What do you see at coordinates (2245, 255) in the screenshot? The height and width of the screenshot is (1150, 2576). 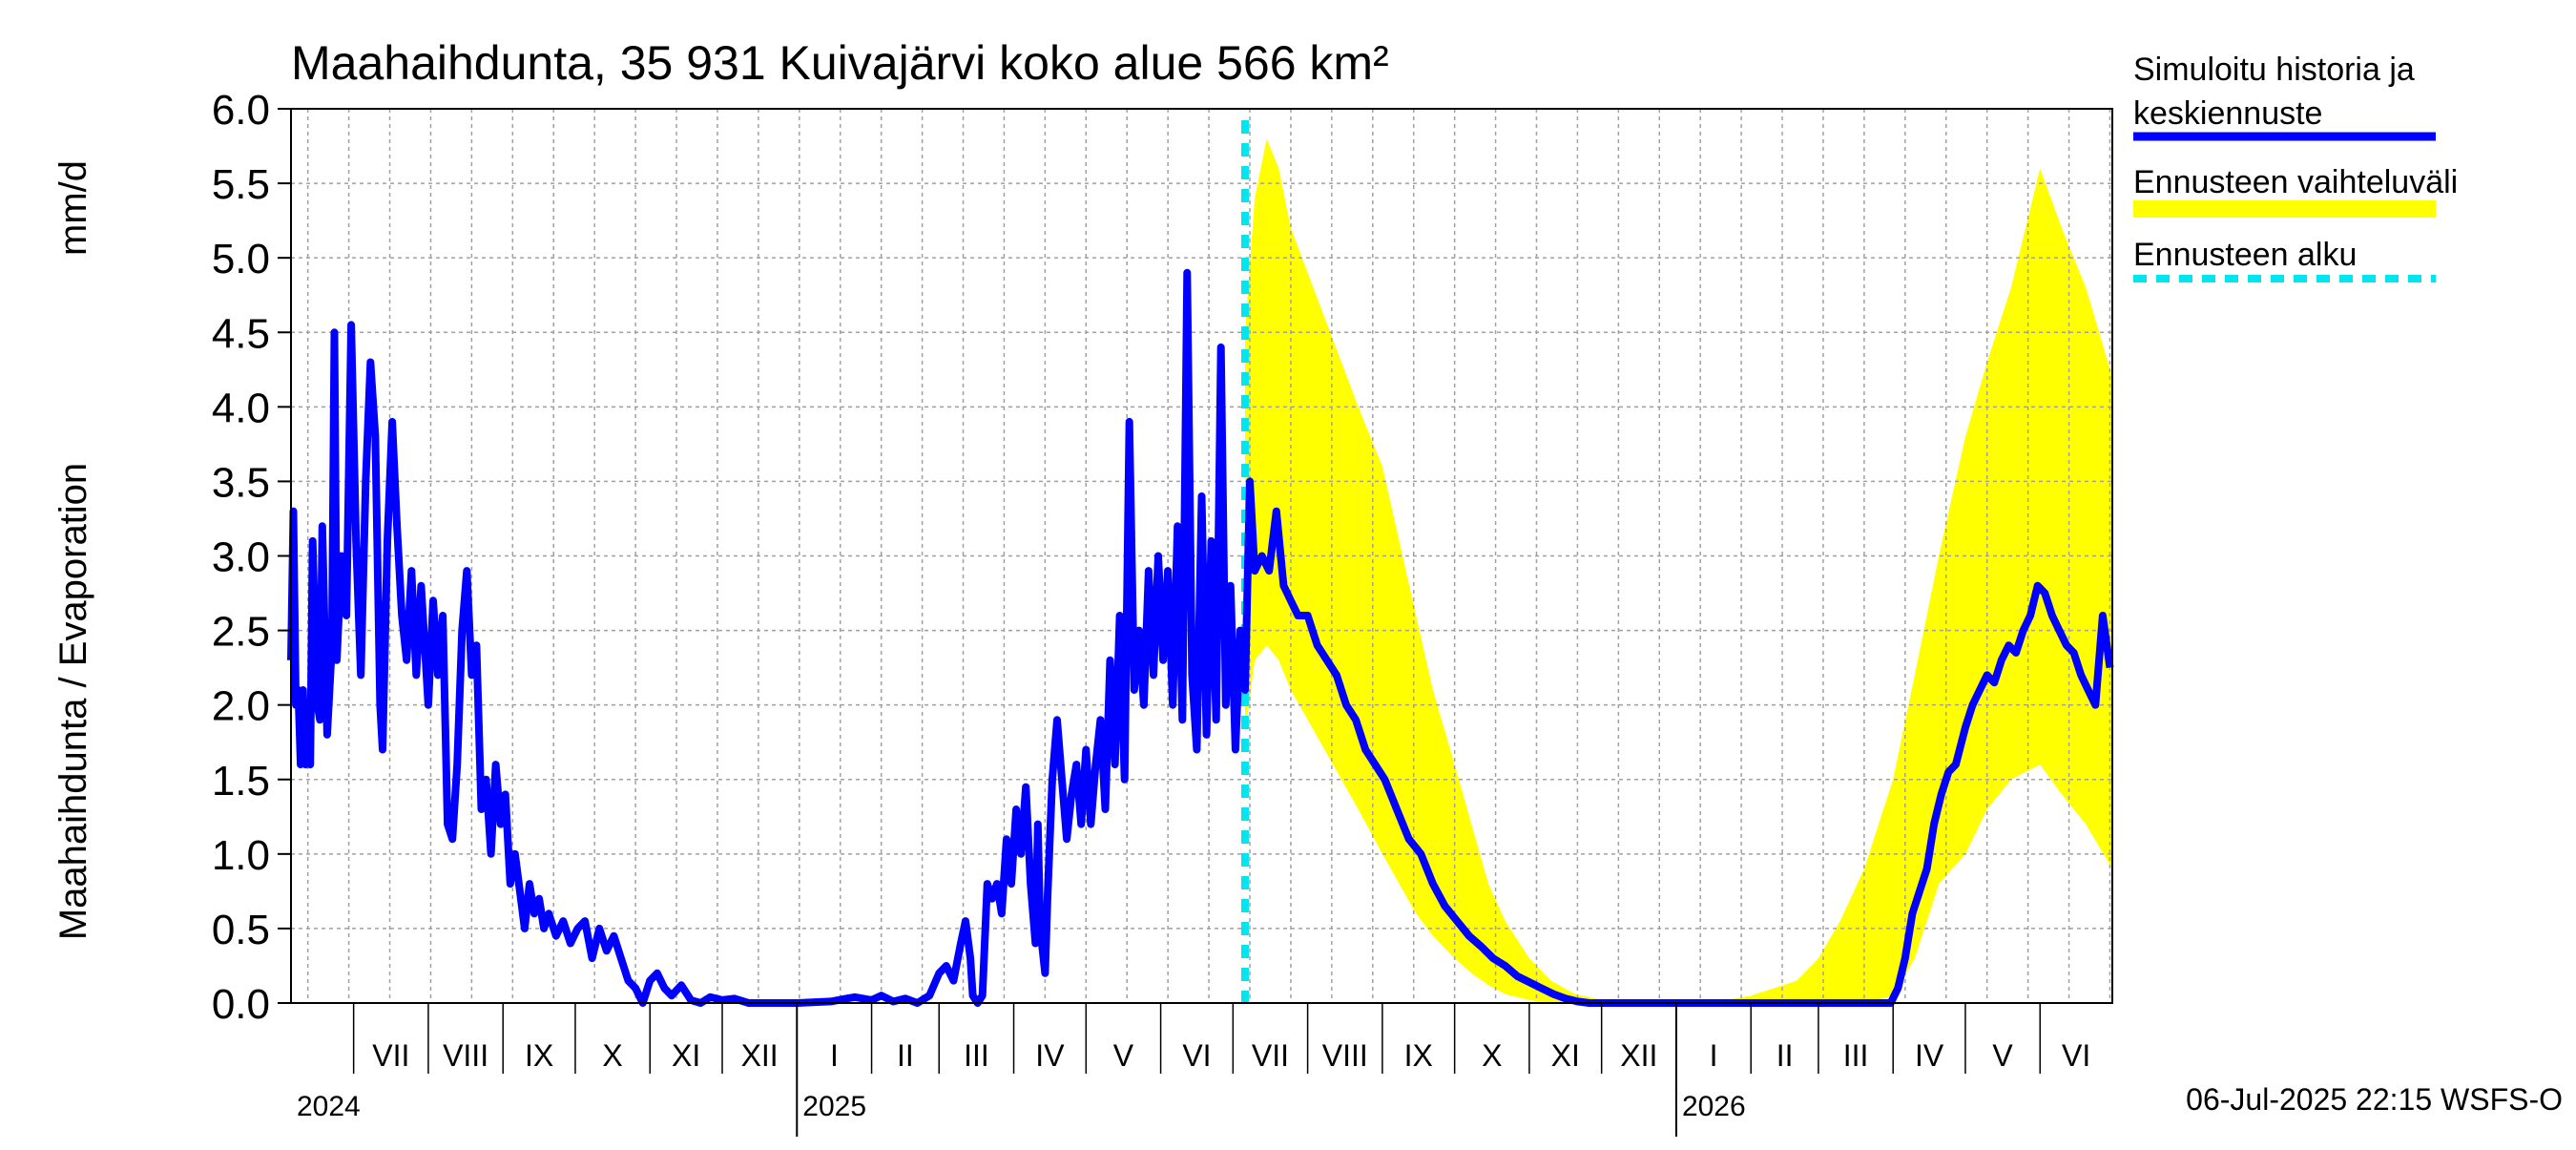 I see `legend-label-forecast-start: Ennusteen alku` at bounding box center [2245, 255].